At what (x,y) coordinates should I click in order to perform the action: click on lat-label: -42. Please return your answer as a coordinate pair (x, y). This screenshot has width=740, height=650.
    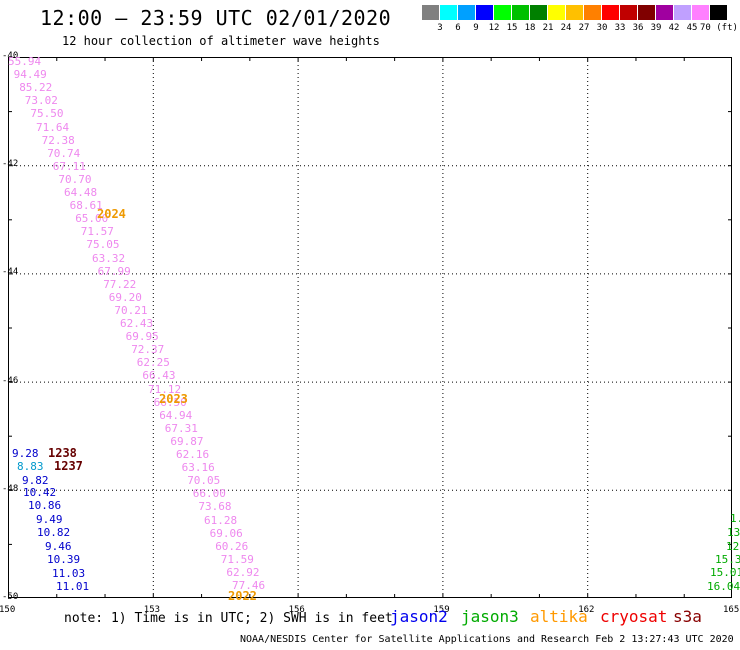
    Looking at the image, I should click on (10, 164).